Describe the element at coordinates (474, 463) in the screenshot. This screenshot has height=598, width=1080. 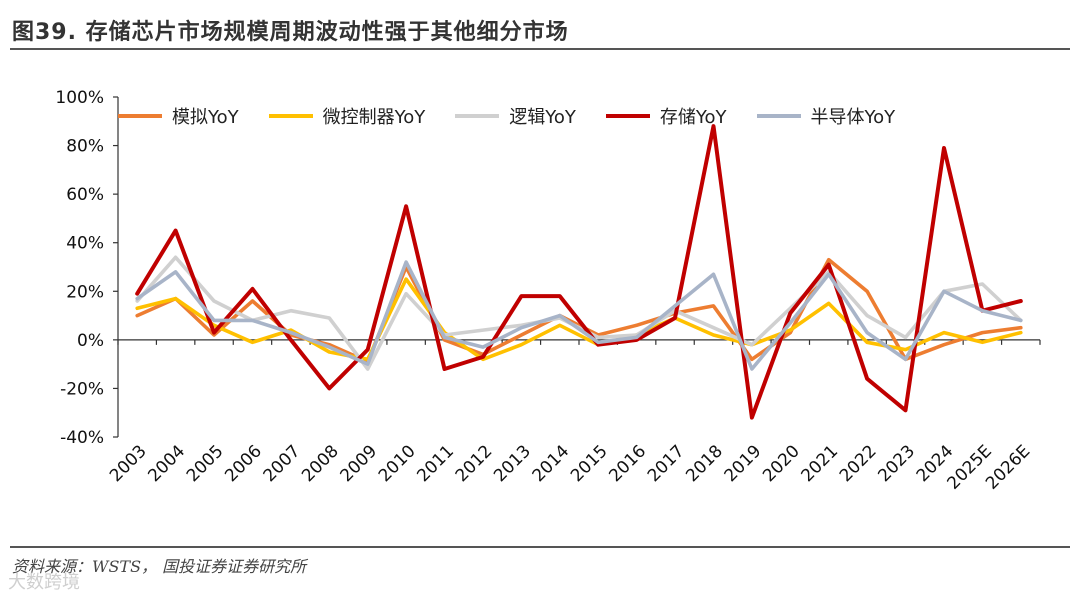
I see `x-tick-label: 2012` at that location.